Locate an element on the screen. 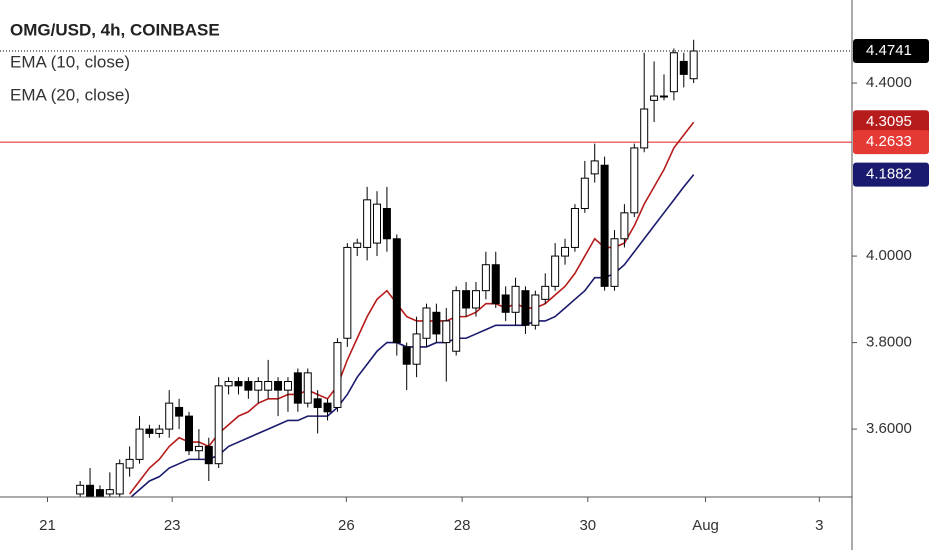 The image size is (932, 550). price-label: 4.2633 is located at coordinates (889, 141).